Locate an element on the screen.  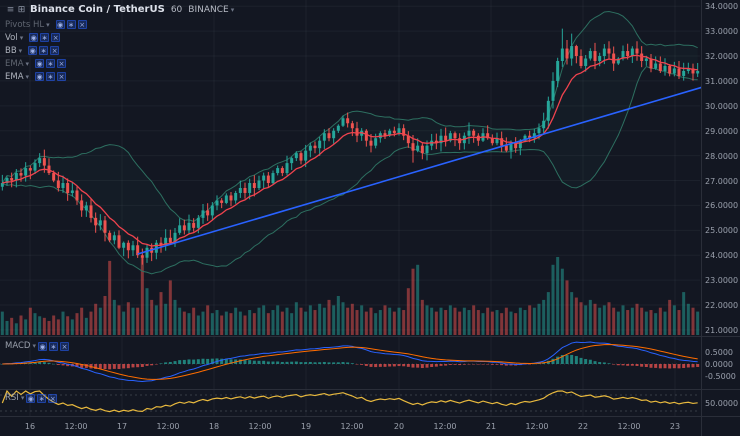
price-axis-label: 22.0000 is located at coordinates (722, 306).